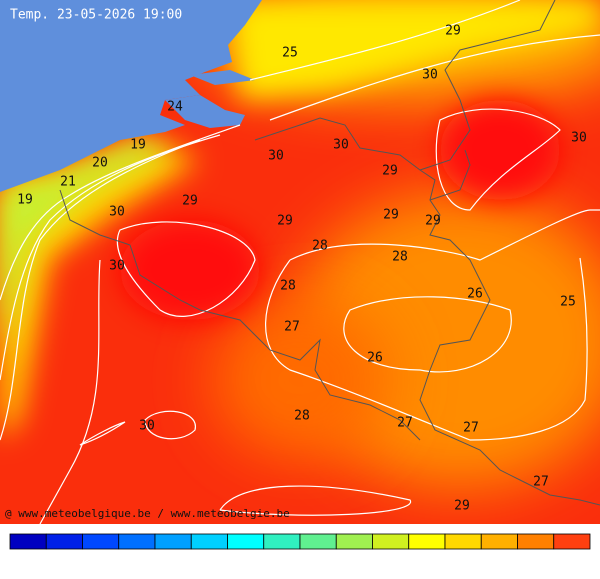 Image resolution: width=600 pixels, height=579 pixels. What do you see at coordinates (100, 163) in the screenshot?
I see `contour-label: 20` at bounding box center [100, 163].